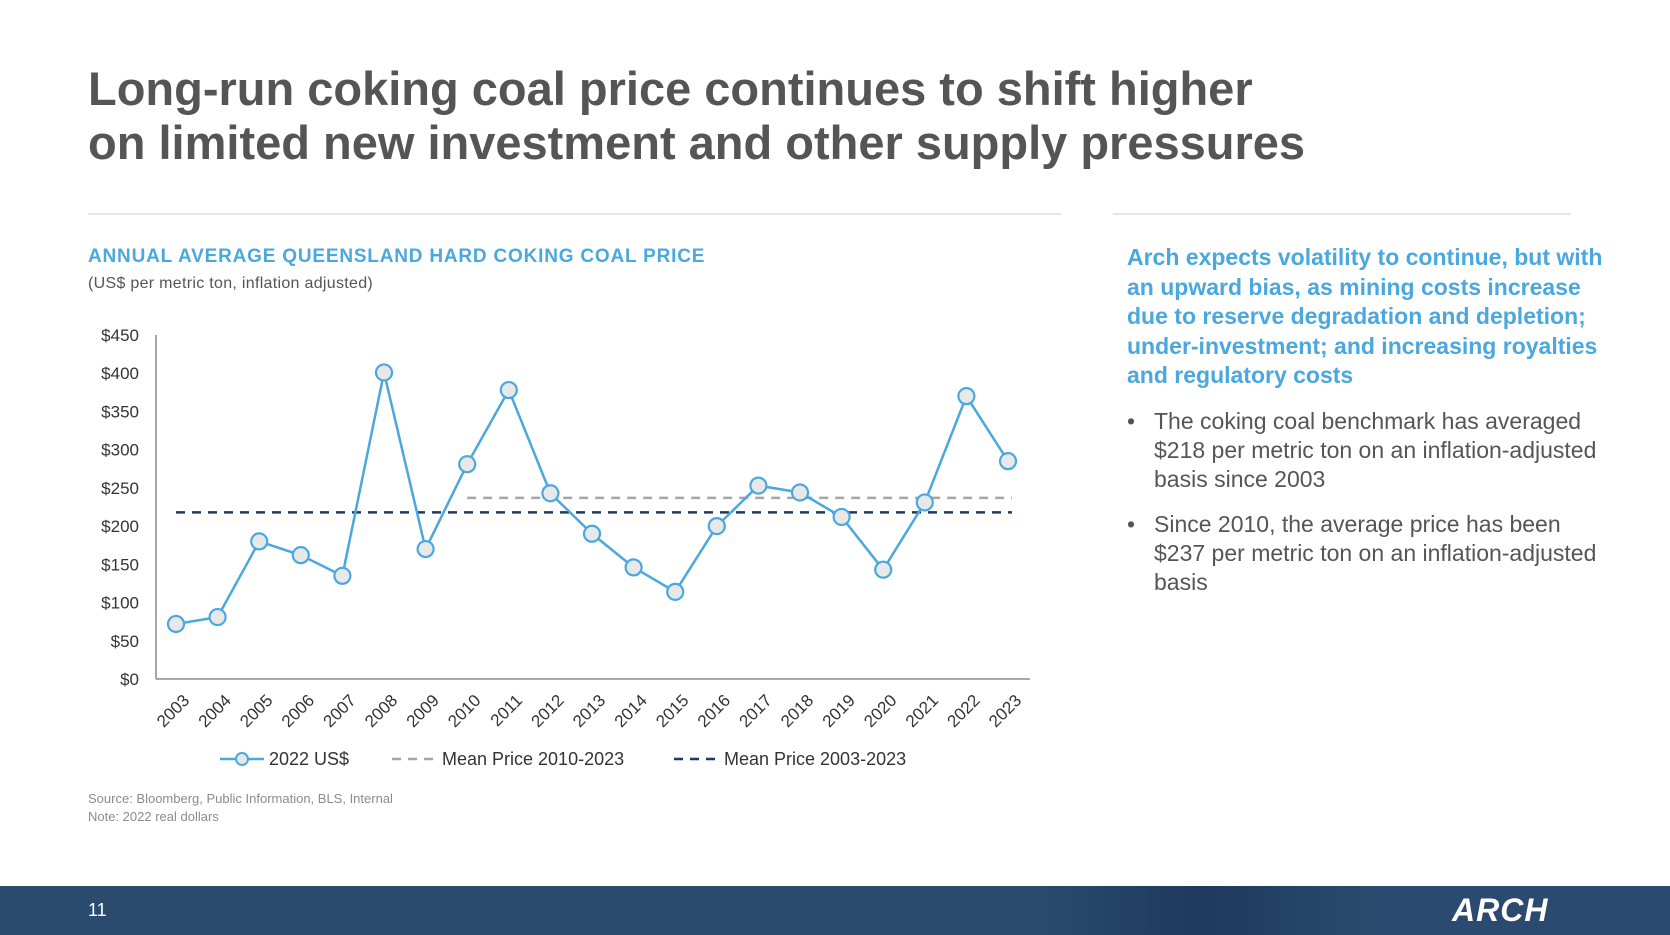 The image size is (1670, 935). Describe the element at coordinates (298, 711) in the screenshot. I see `x-tick-label: 2006` at that location.